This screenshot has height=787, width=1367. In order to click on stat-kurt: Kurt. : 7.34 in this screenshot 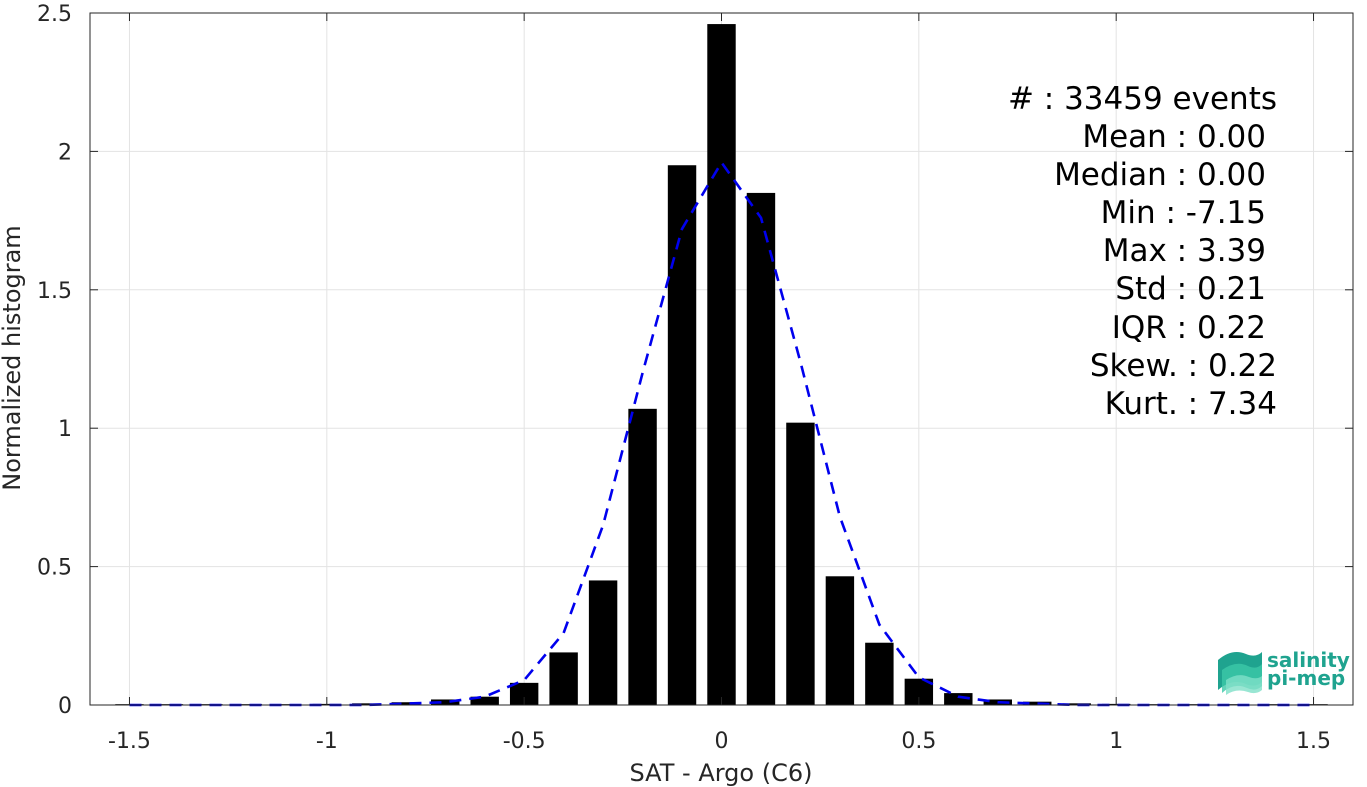, I will do `click(1191, 404)`.